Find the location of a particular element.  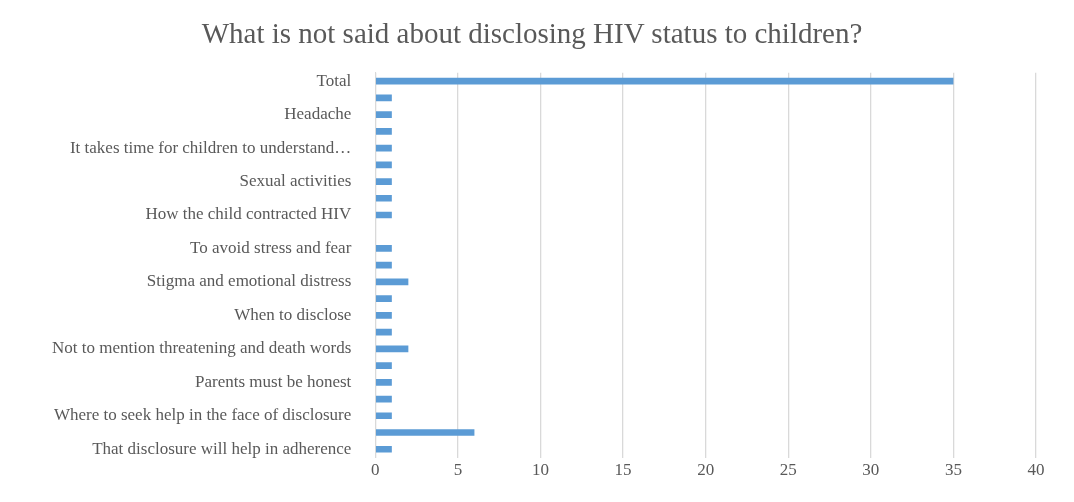

y-tick-label: That disclosure will help in adherence is located at coordinates (222, 448).